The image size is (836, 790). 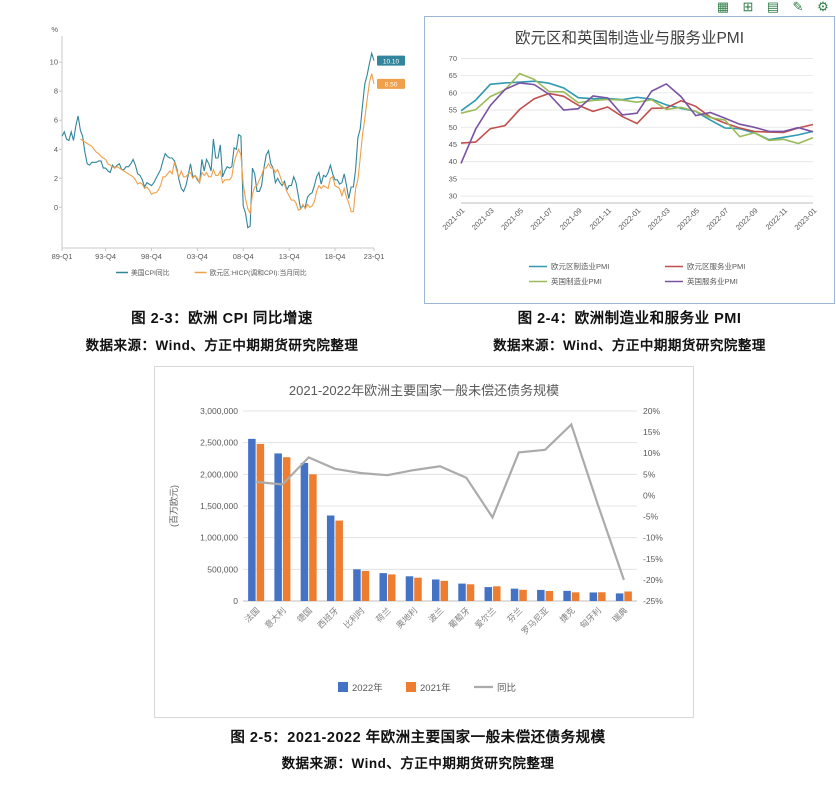 I want to click on svg-text: 20%, so click(x=651, y=411).